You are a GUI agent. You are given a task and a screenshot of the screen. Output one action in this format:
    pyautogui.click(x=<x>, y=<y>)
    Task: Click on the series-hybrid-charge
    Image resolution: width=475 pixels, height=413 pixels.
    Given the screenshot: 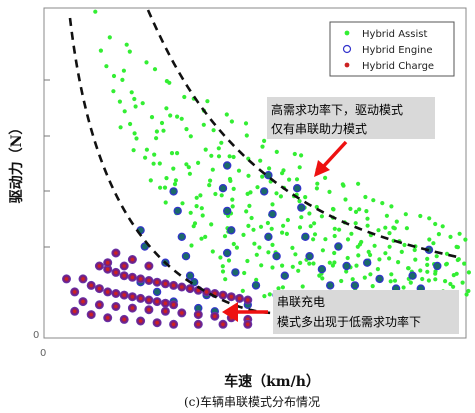 What is the action you would take?
    pyautogui.click(x=157, y=288)
    